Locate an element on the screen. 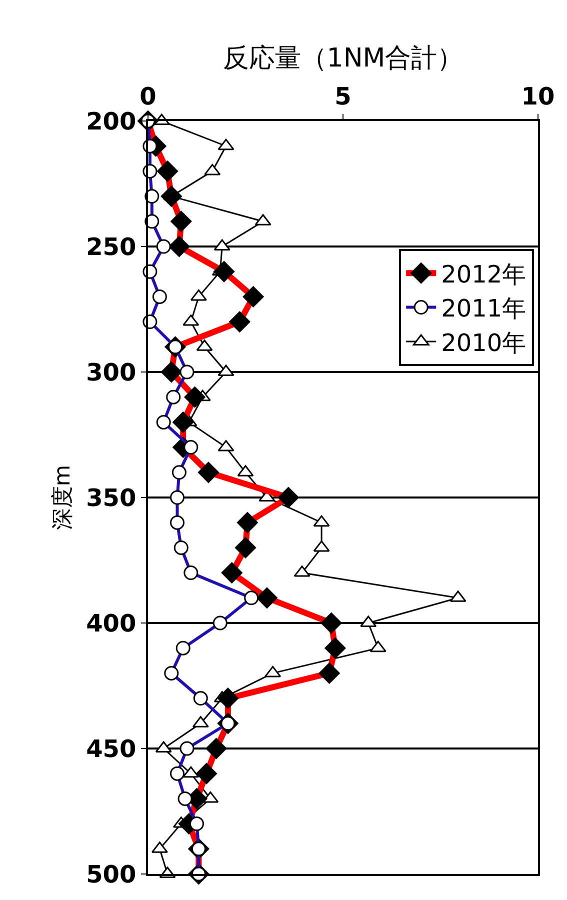  y-tick-label: 500 is located at coordinates (111, 874).